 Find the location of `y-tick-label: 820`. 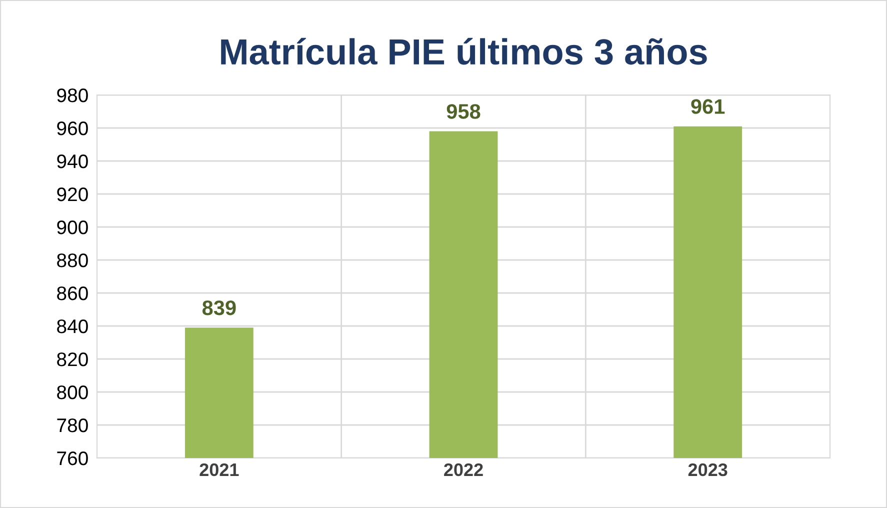

y-tick-label: 820 is located at coordinates (72, 359).